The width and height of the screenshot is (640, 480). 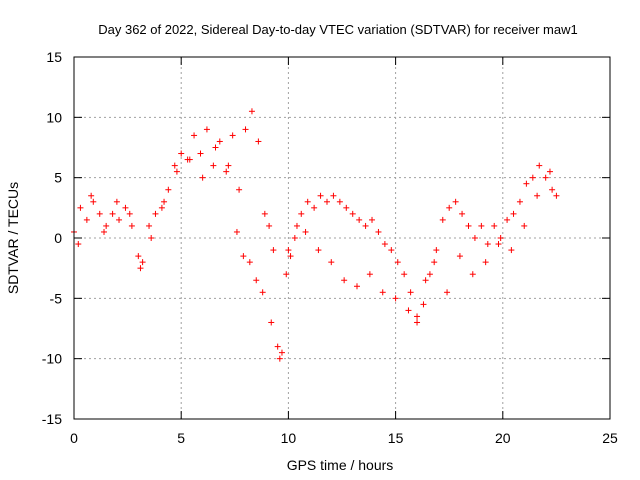 What do you see at coordinates (344, 438) in the screenshot?
I see `x-tick-labels: 0 5 10 15 20 25` at bounding box center [344, 438].